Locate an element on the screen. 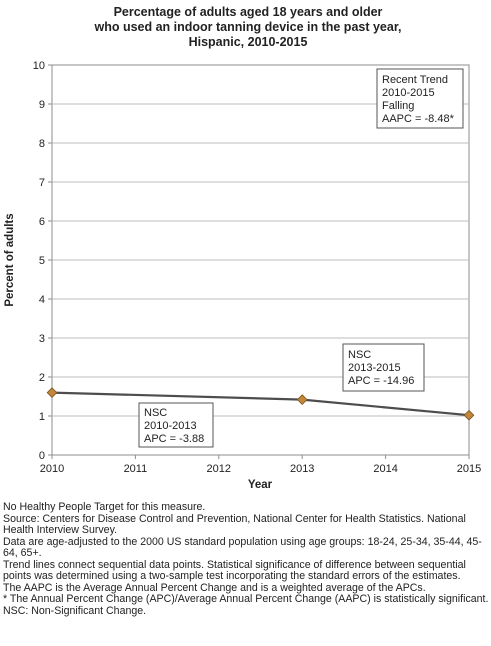 Image resolution: width=491 pixels, height=646 pixels. y-tick-labels: 0 1 2 3 4 5 6 7 8 9 10 is located at coordinates (39, 261).